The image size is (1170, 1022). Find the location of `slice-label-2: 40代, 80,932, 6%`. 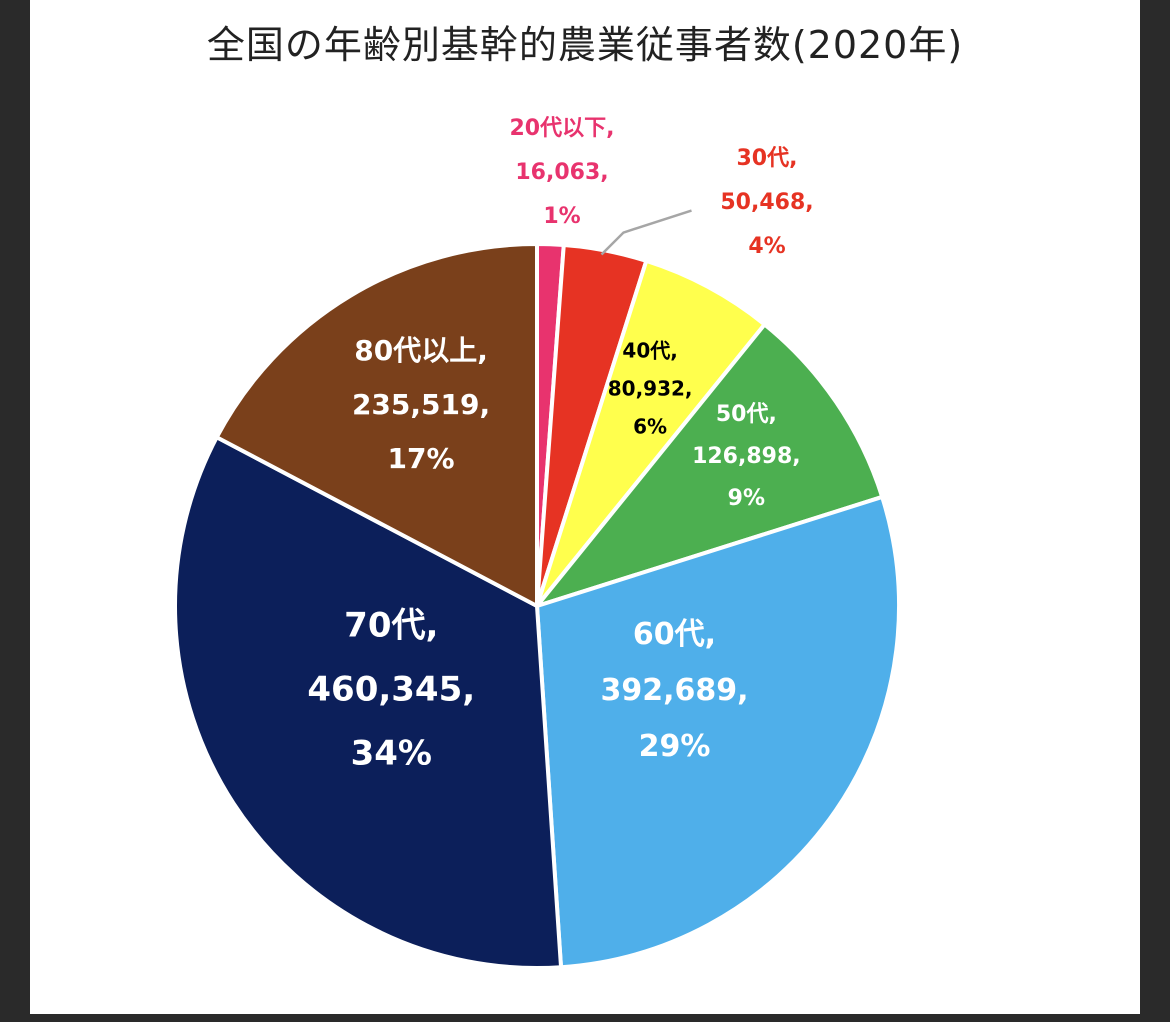

slice-label-2: 40代, 80,932, 6% is located at coordinates (650, 389).